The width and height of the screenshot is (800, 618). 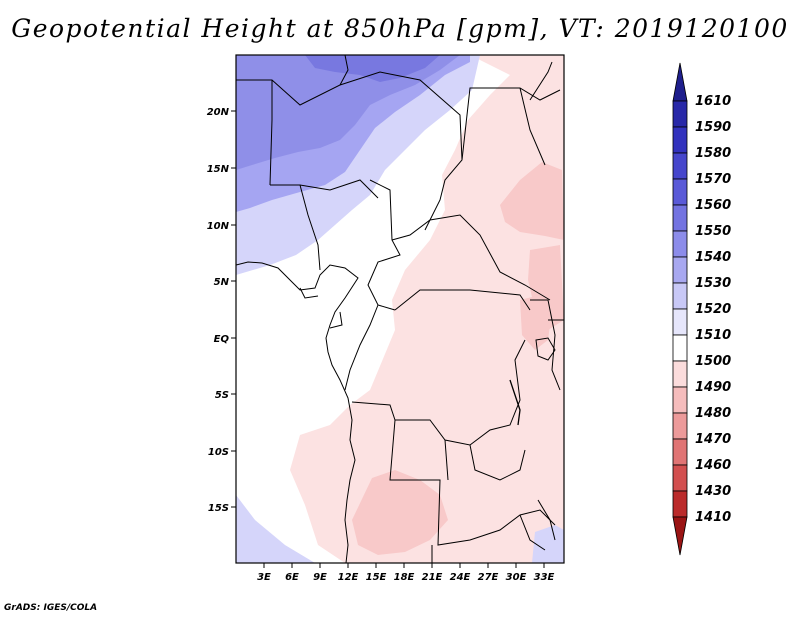 I want to click on lat-label-10s: 10S, so click(x=218, y=452).